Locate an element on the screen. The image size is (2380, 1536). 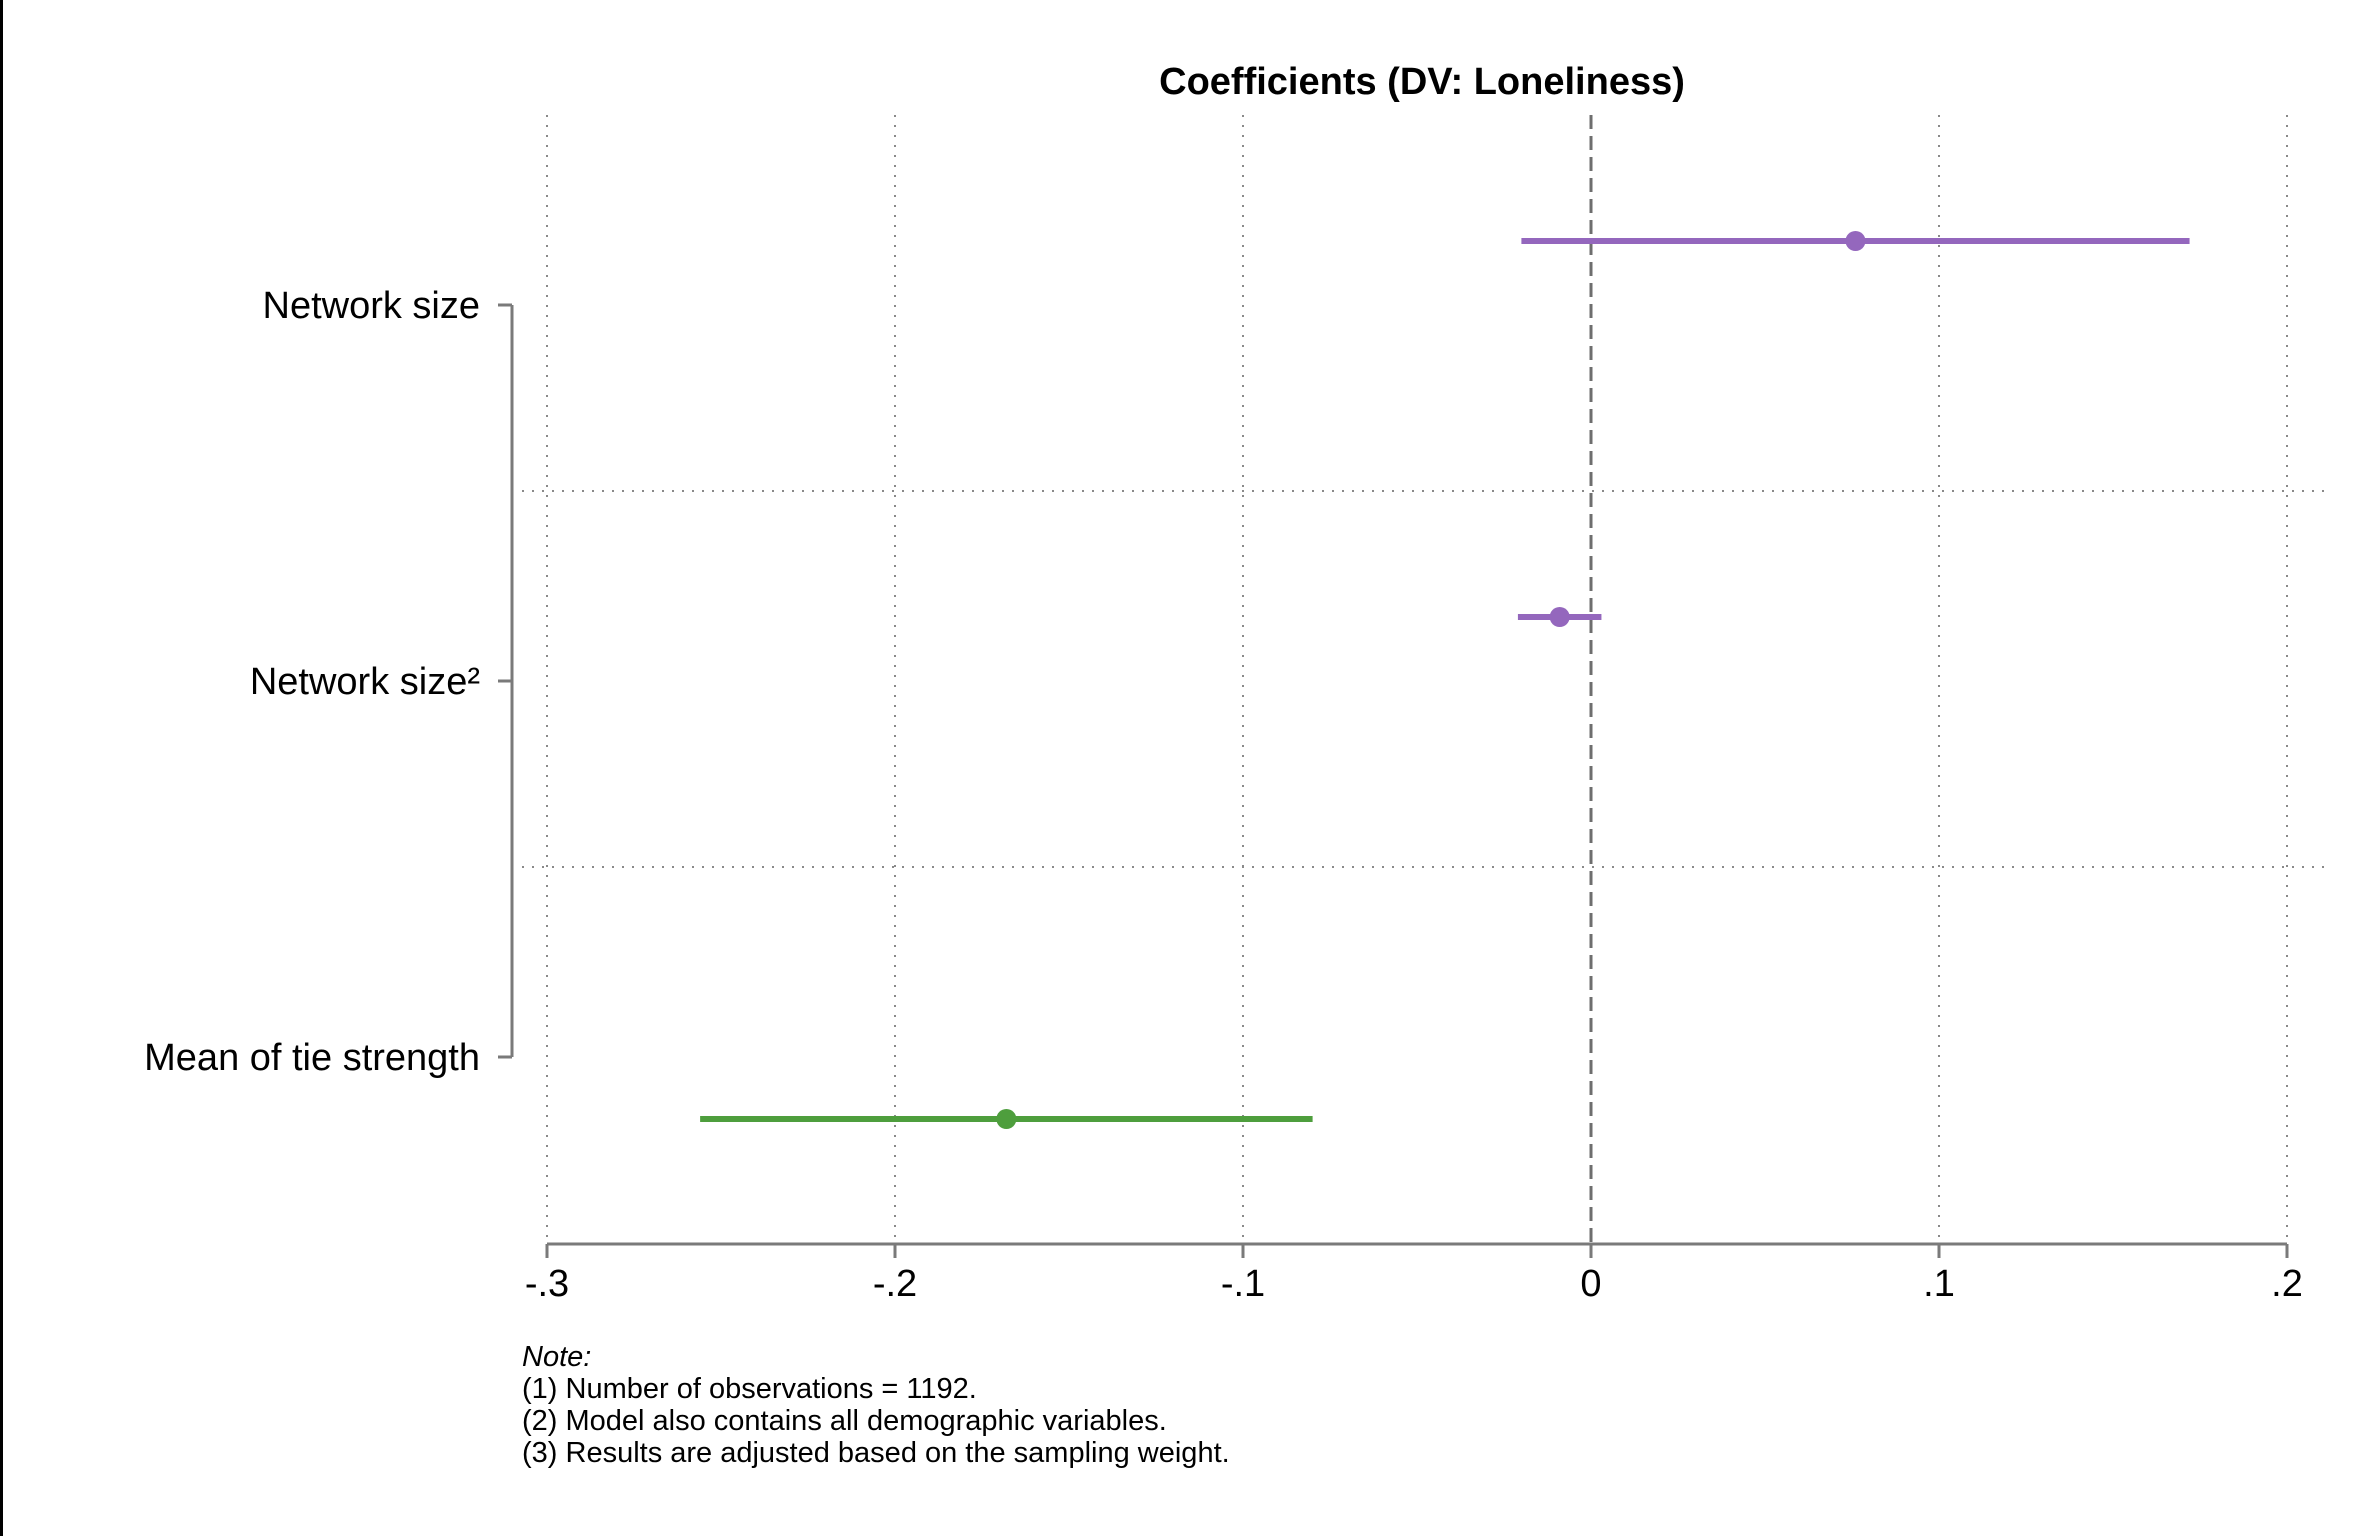
x-tick-label-4: .1 is located at coordinates (1939, 1284).